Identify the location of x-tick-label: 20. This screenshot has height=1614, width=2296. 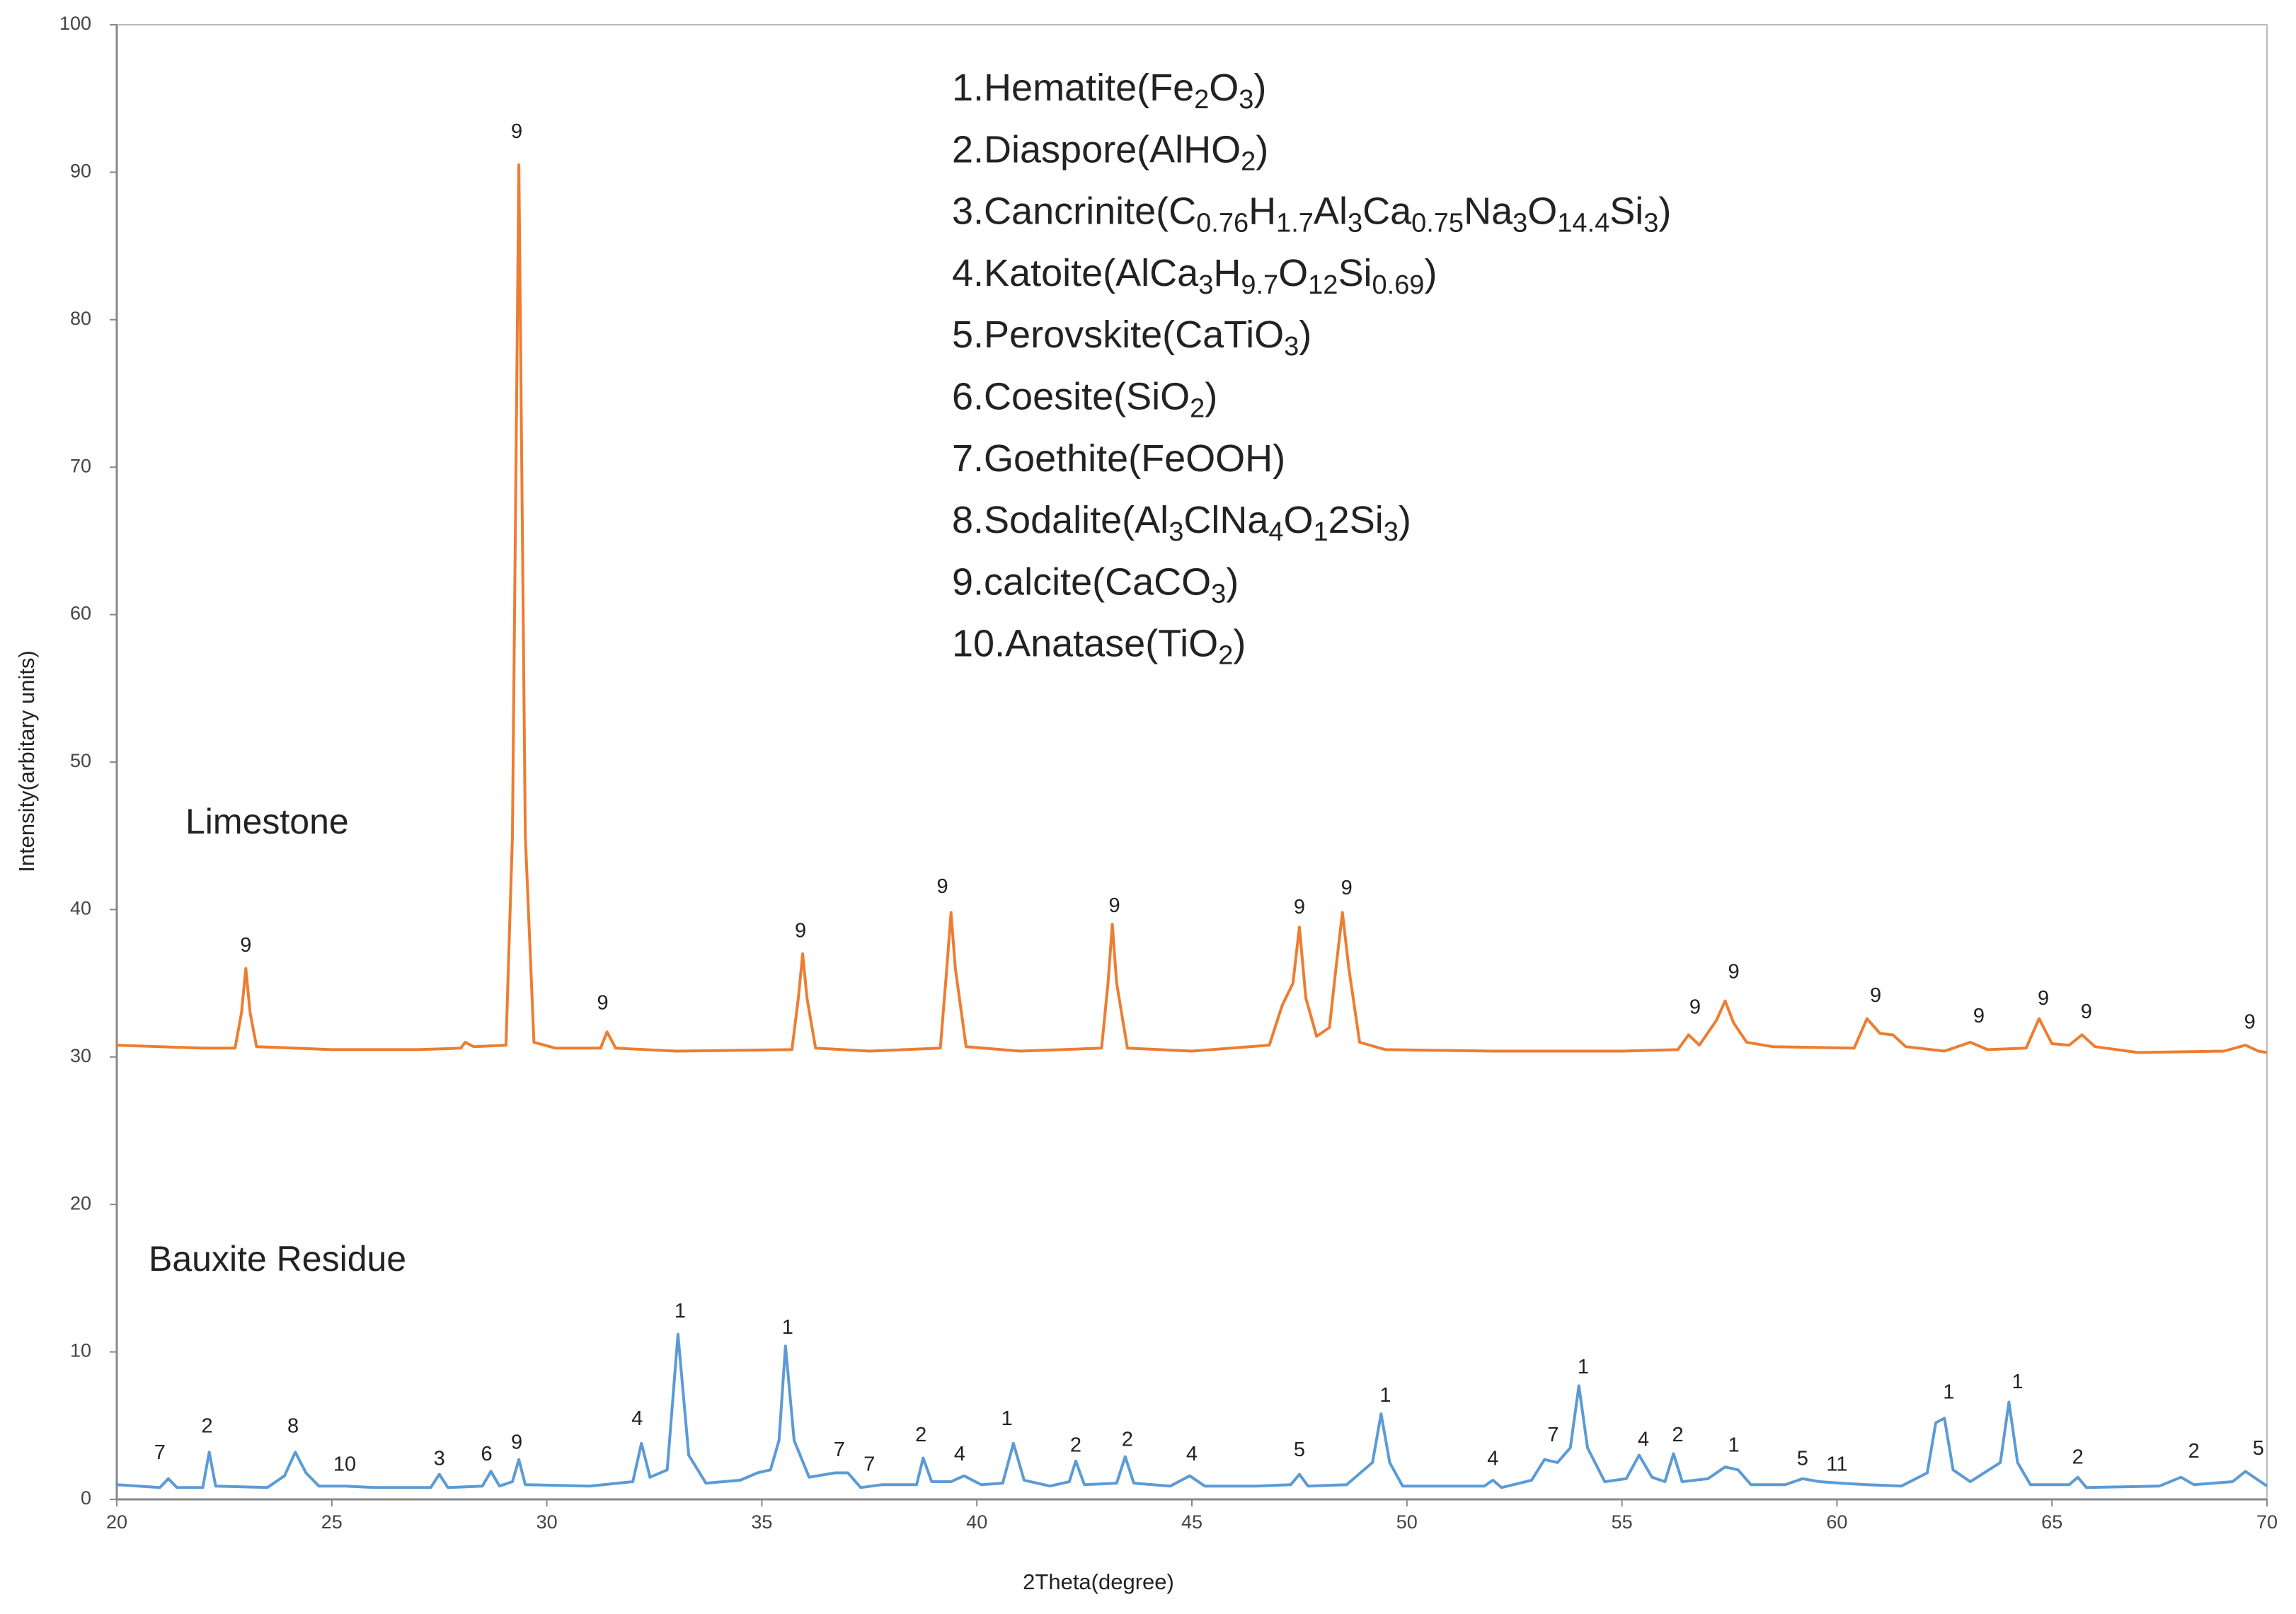
(117, 1522).